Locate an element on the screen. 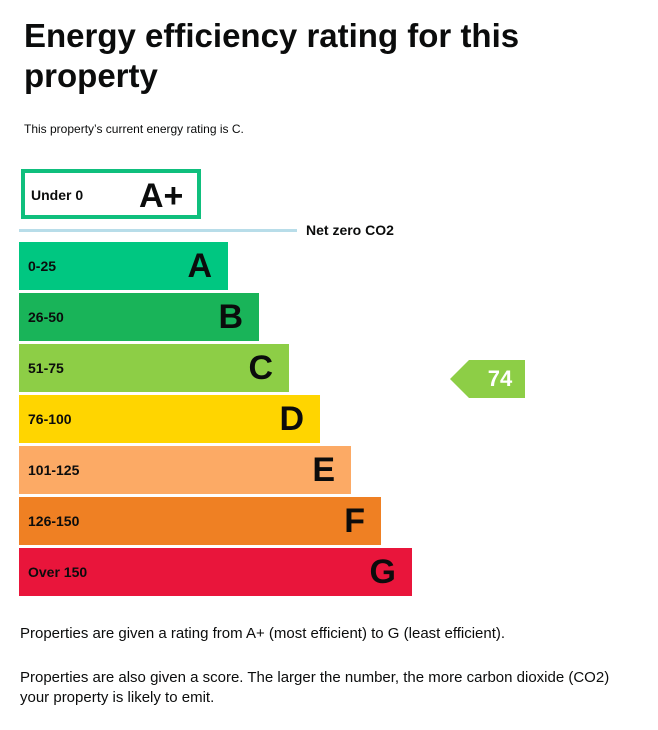  band-range: 0-25 is located at coordinates (42, 266).